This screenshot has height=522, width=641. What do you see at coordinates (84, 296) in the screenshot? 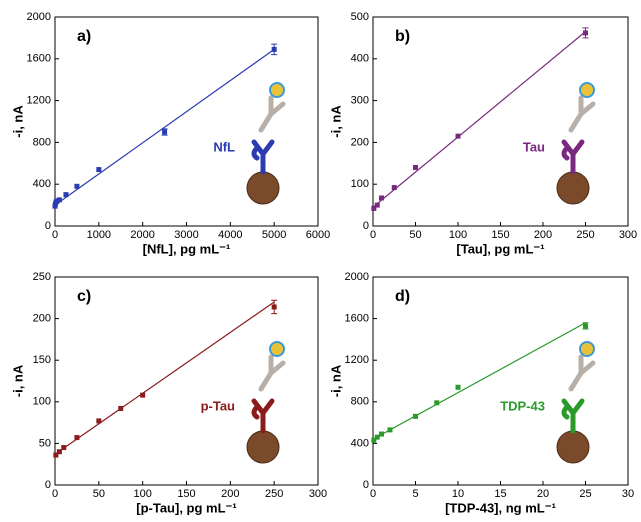
I see `panel-label: c)` at bounding box center [84, 296].